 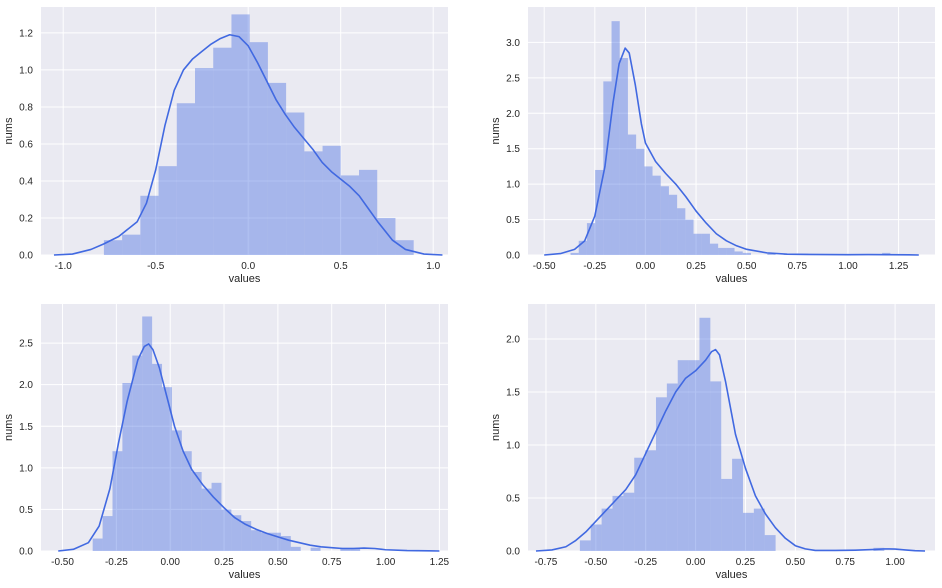 I want to click on x-tick-label: 0.50, so click(x=747, y=266).